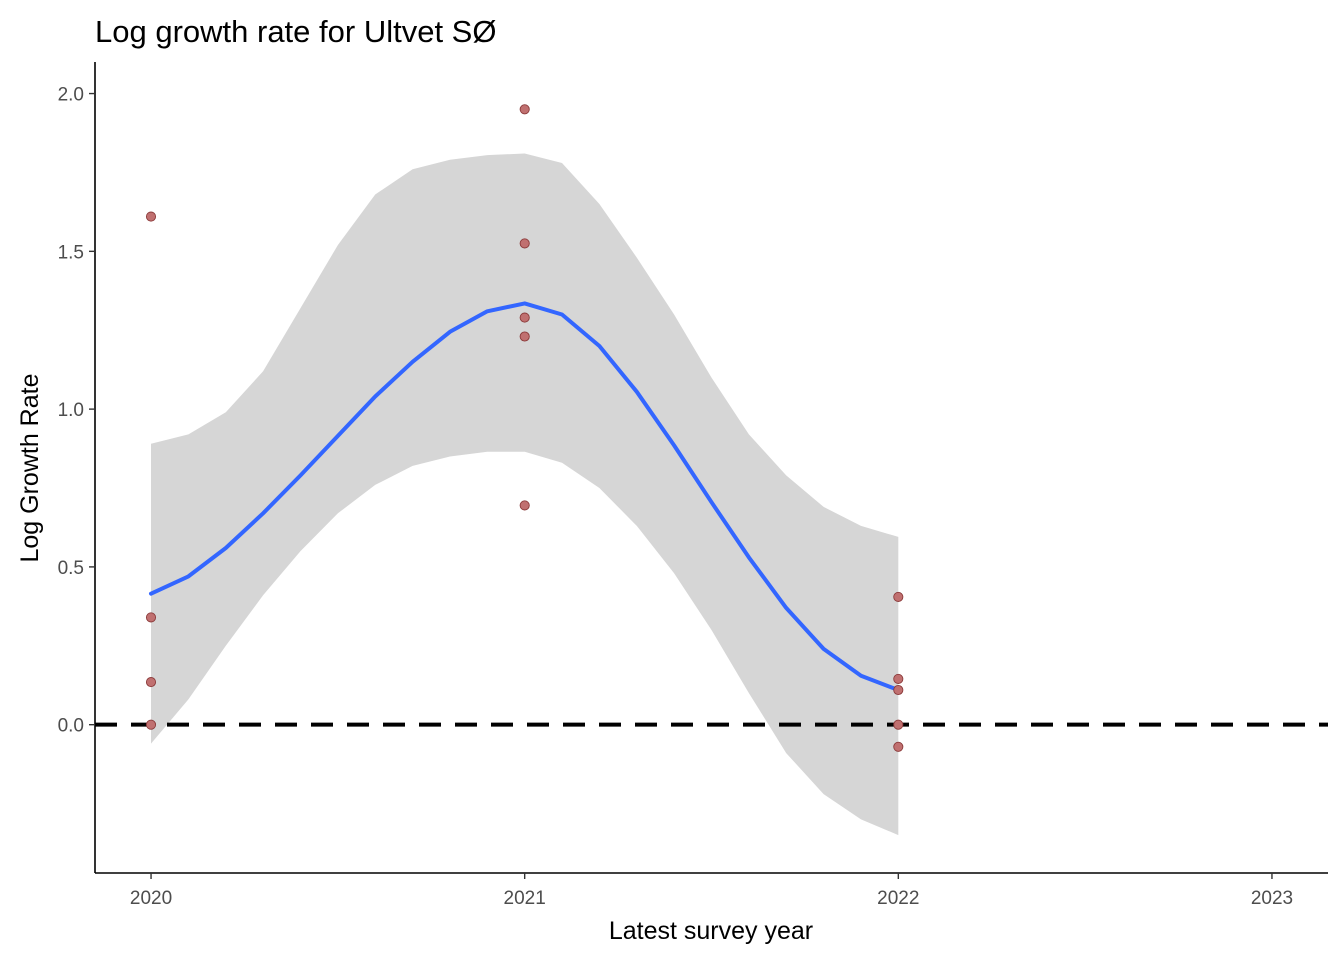 This screenshot has width=1344, height=960. Describe the element at coordinates (30, 468) in the screenshot. I see `y-axis-title: Log Growth Rate` at that location.